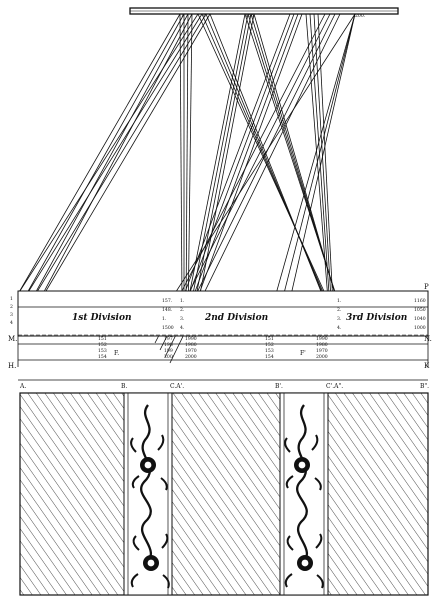 The width and height of the screenshot is (445, 600). I want to click on point-f-prime-label: F', so click(303, 353).